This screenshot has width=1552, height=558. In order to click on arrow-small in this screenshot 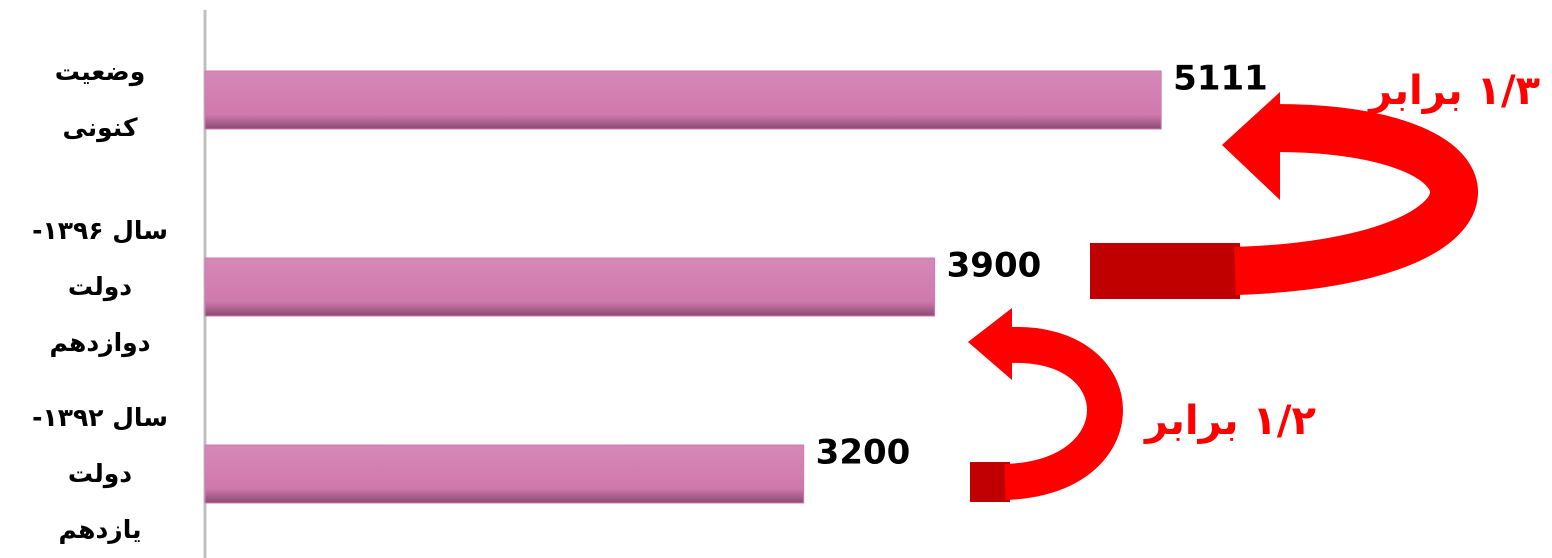, I will do `click(1045, 405)`.